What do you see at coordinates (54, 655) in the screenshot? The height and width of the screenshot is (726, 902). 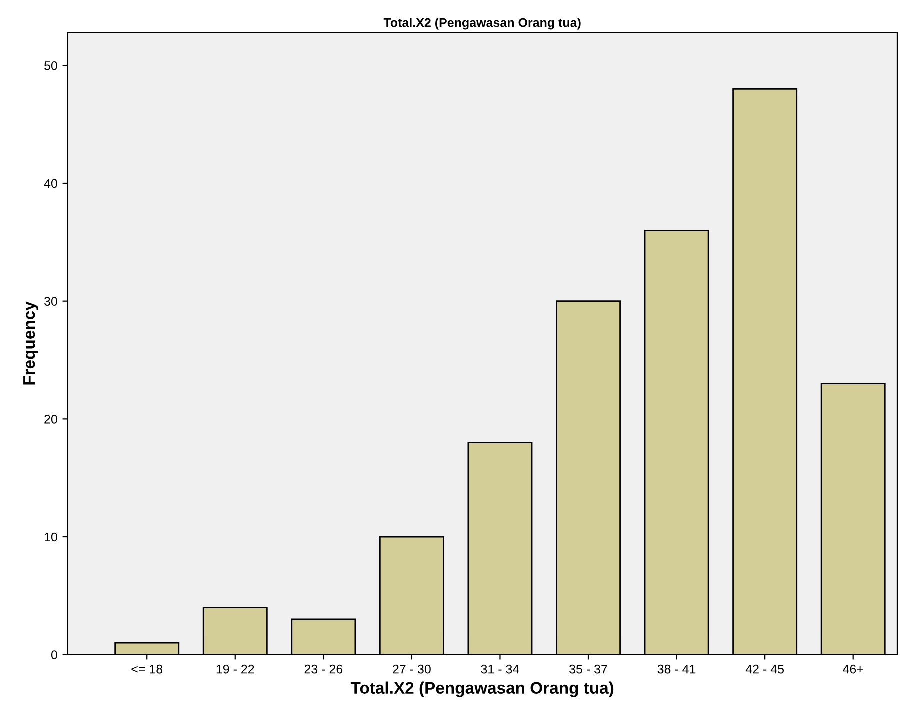 I see `y-tick-label: 0` at bounding box center [54, 655].